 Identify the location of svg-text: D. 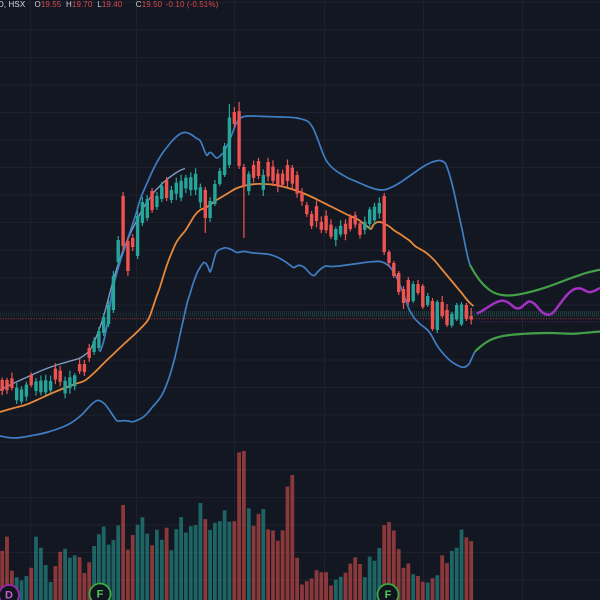
(9, 595).